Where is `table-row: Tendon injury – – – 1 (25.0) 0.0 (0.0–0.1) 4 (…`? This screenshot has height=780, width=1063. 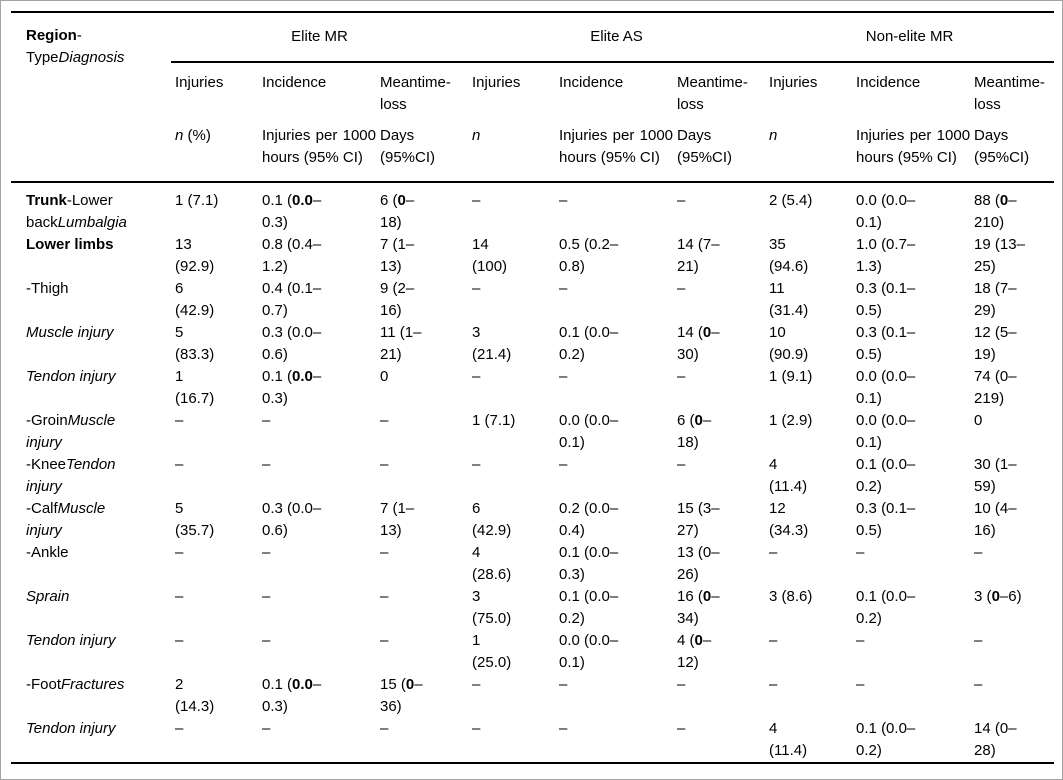
table-row: Tendon injury – – – 1 (25.0) 0.0 (0.0–0.1) 4 (… is located at coordinates (532, 652).